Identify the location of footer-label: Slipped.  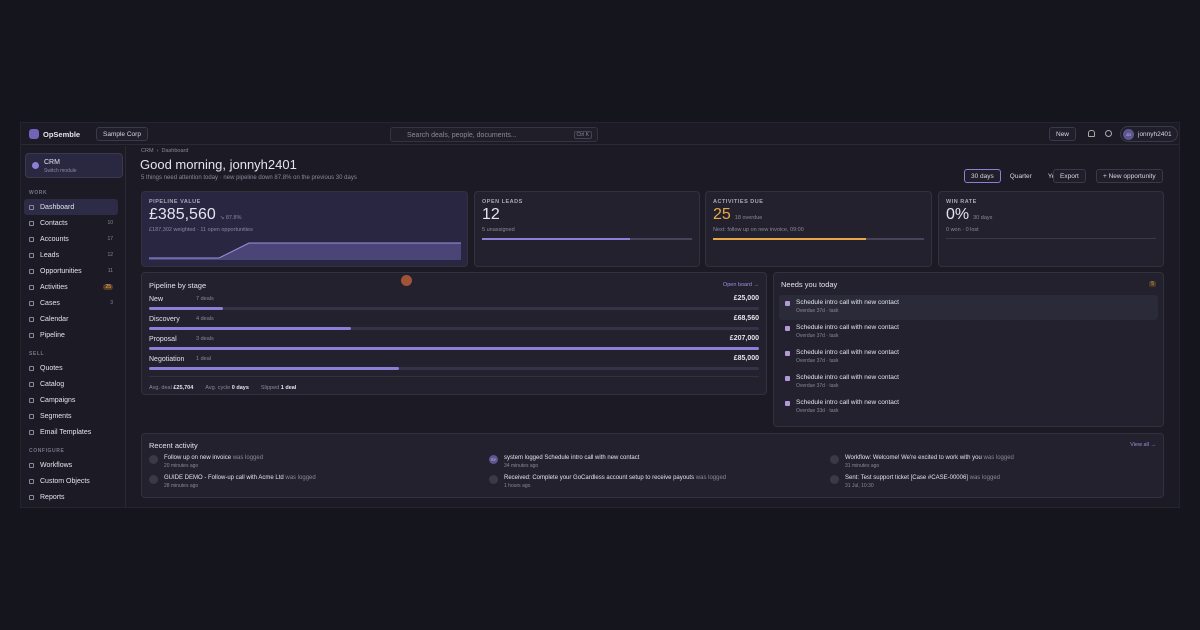
(270, 388).